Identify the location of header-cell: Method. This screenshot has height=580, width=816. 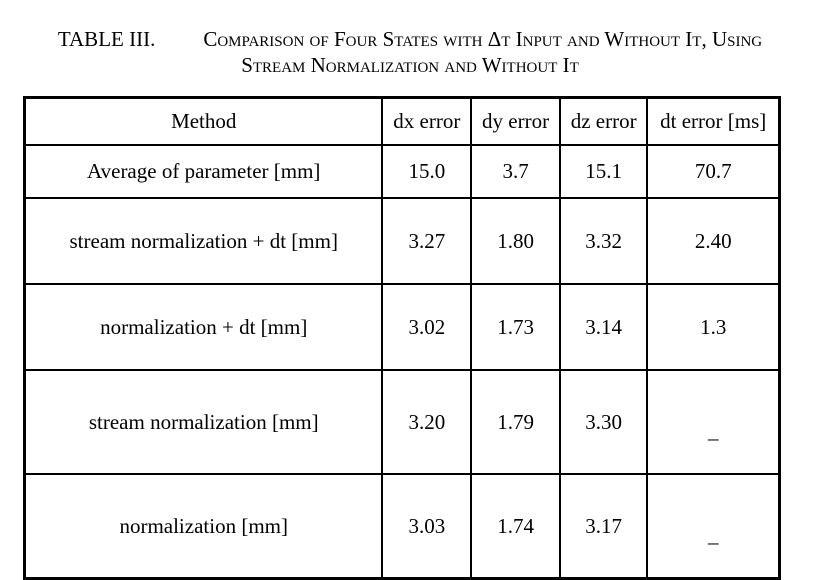
(203, 121).